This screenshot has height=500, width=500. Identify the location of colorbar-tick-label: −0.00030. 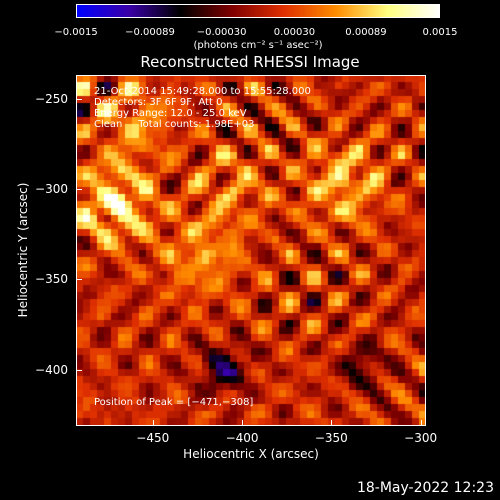
(221, 32).